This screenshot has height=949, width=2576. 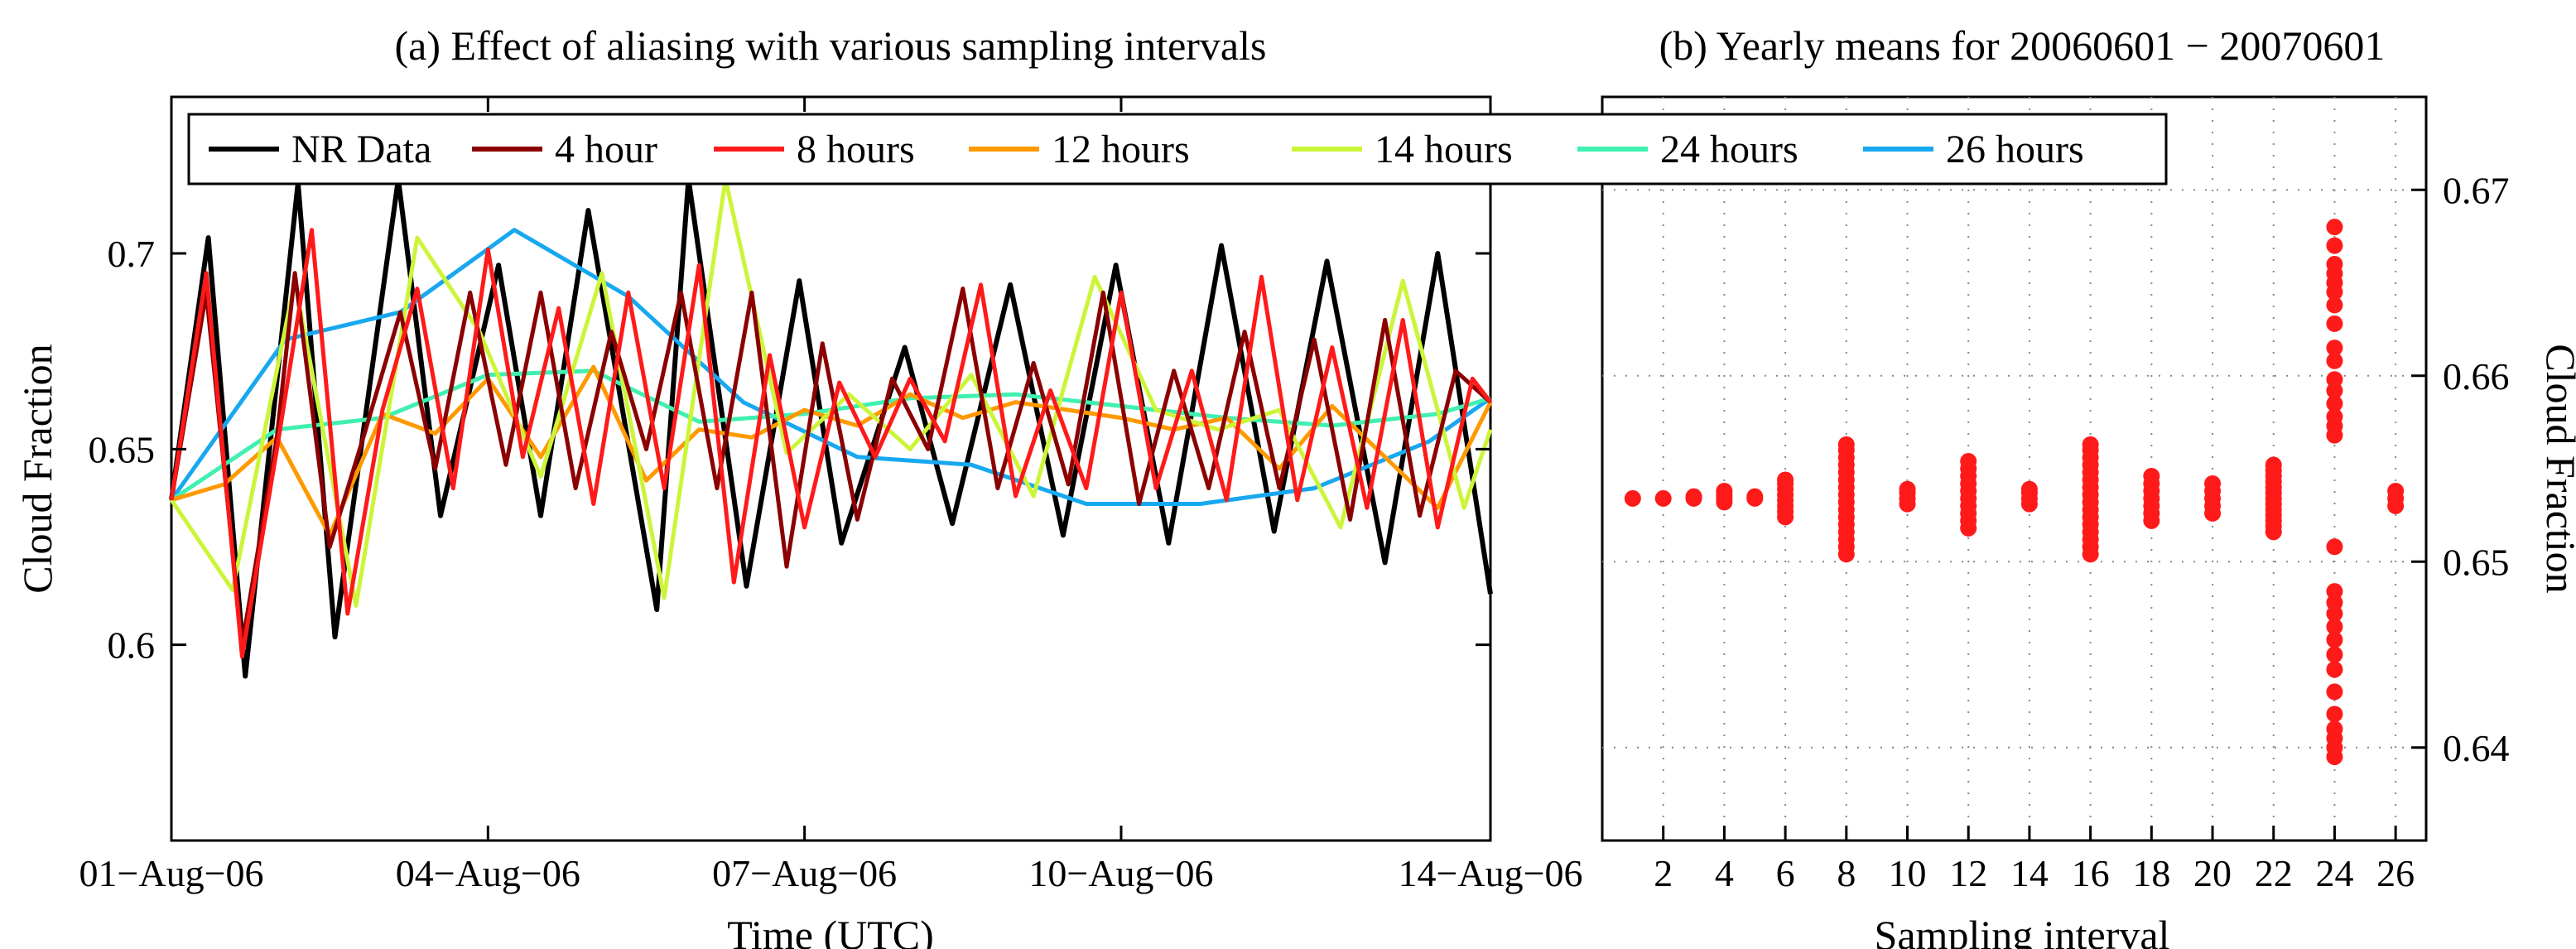 I want to click on legend-label-6: 26 hours, so click(x=2015, y=149).